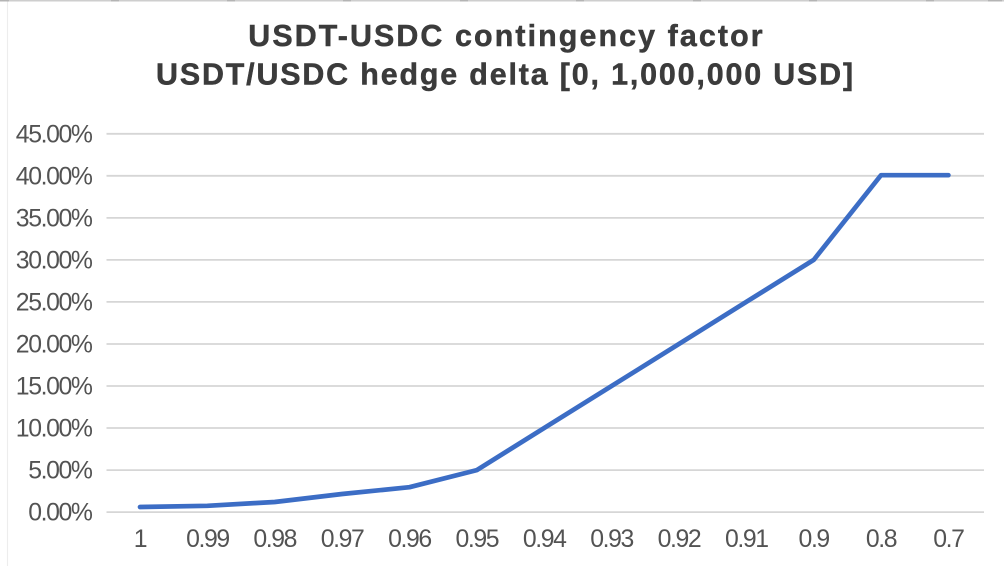 This screenshot has width=1004, height=566. I want to click on svg-text: 30.00%, so click(54, 260).